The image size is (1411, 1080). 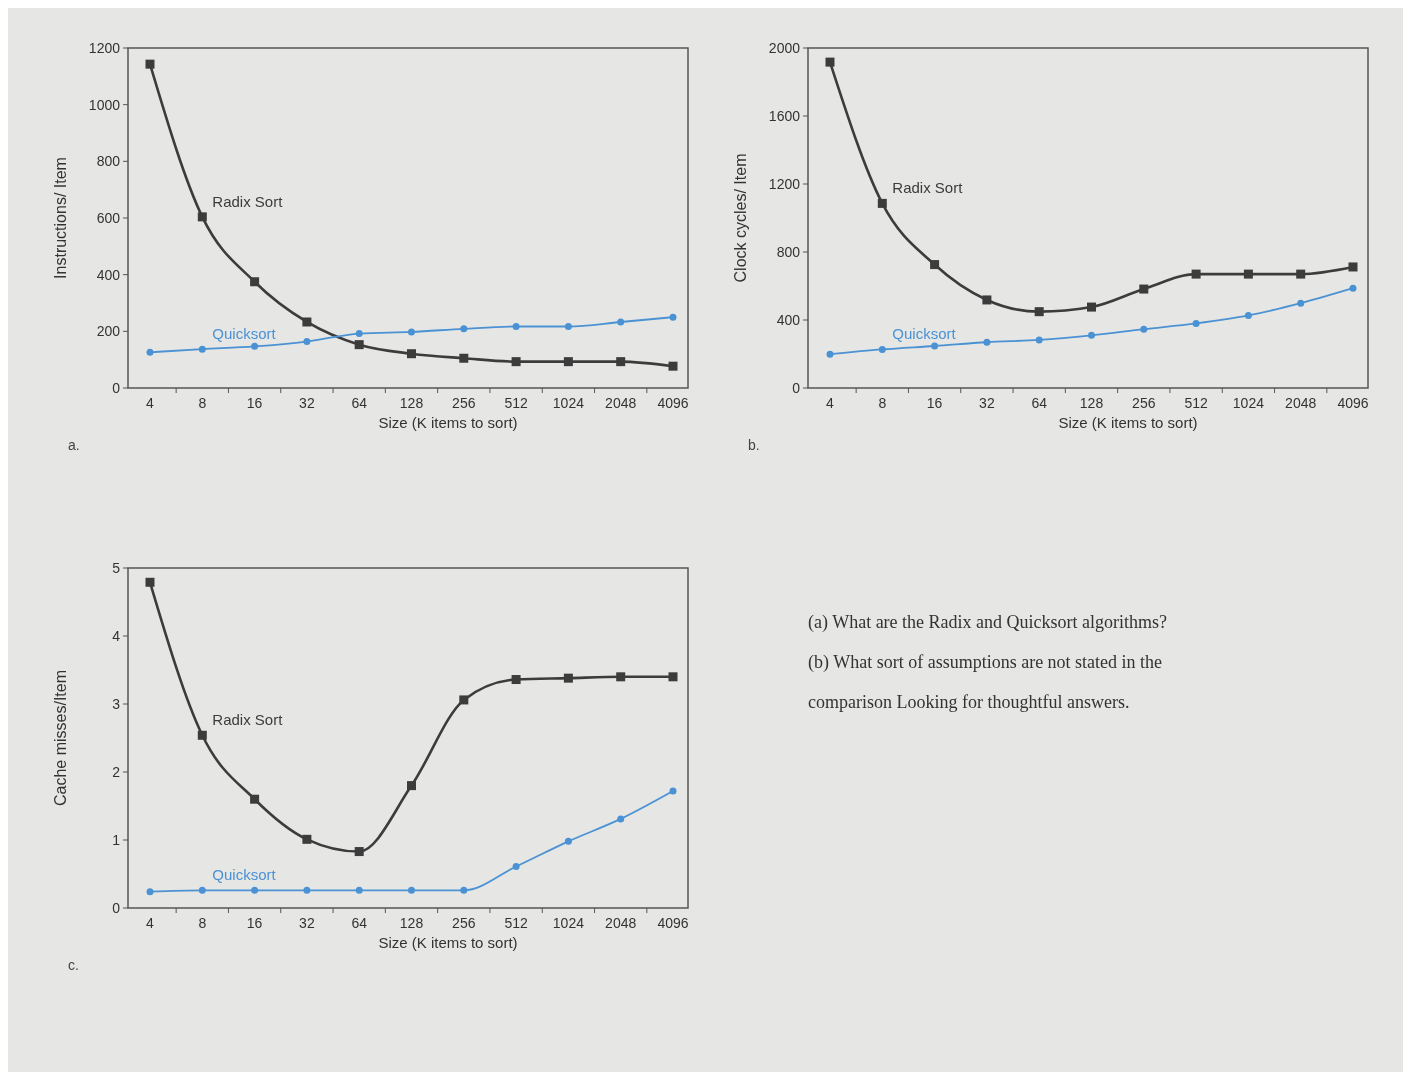 What do you see at coordinates (108, 331) in the screenshot?
I see `y-tick-label: 200` at bounding box center [108, 331].